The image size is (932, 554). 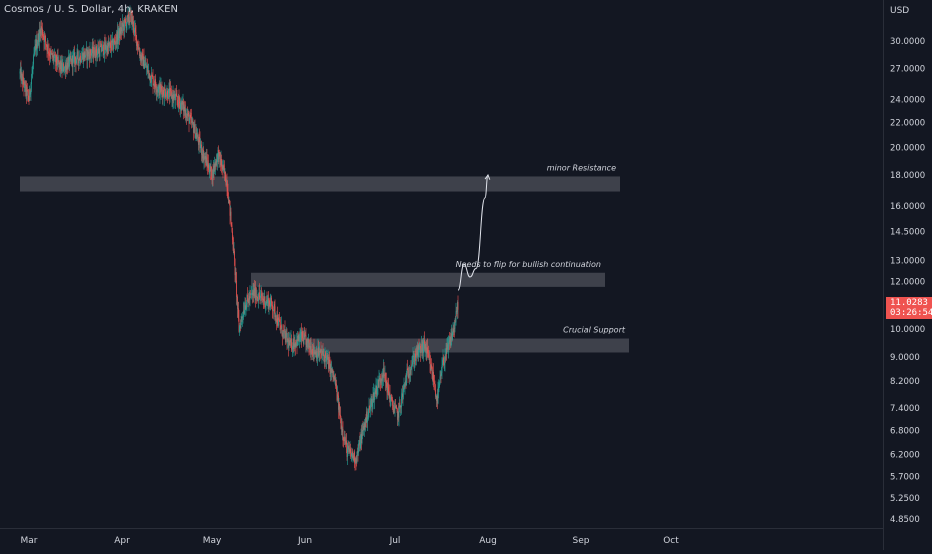 What do you see at coordinates (122, 541) in the screenshot?
I see `time-tick-label: Apr` at bounding box center [122, 541].